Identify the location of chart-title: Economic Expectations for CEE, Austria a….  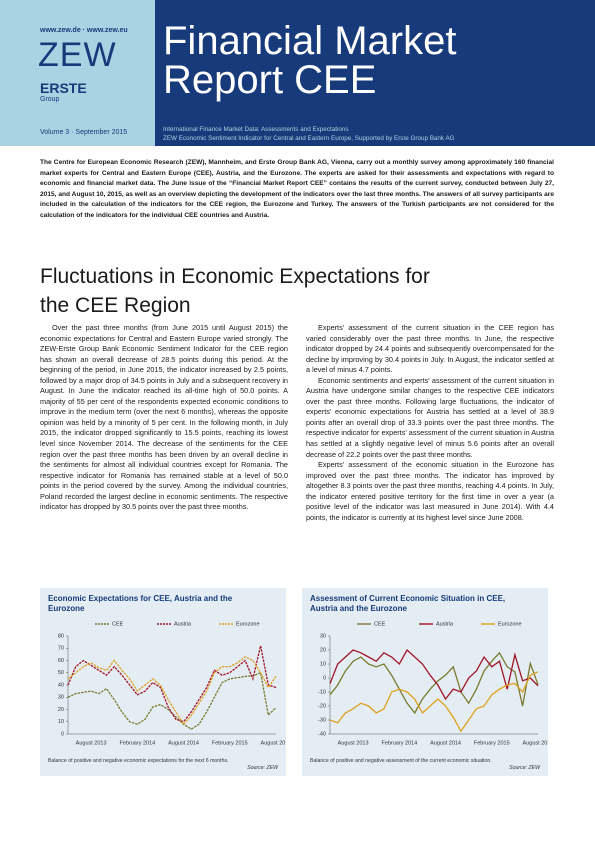
(140, 603).